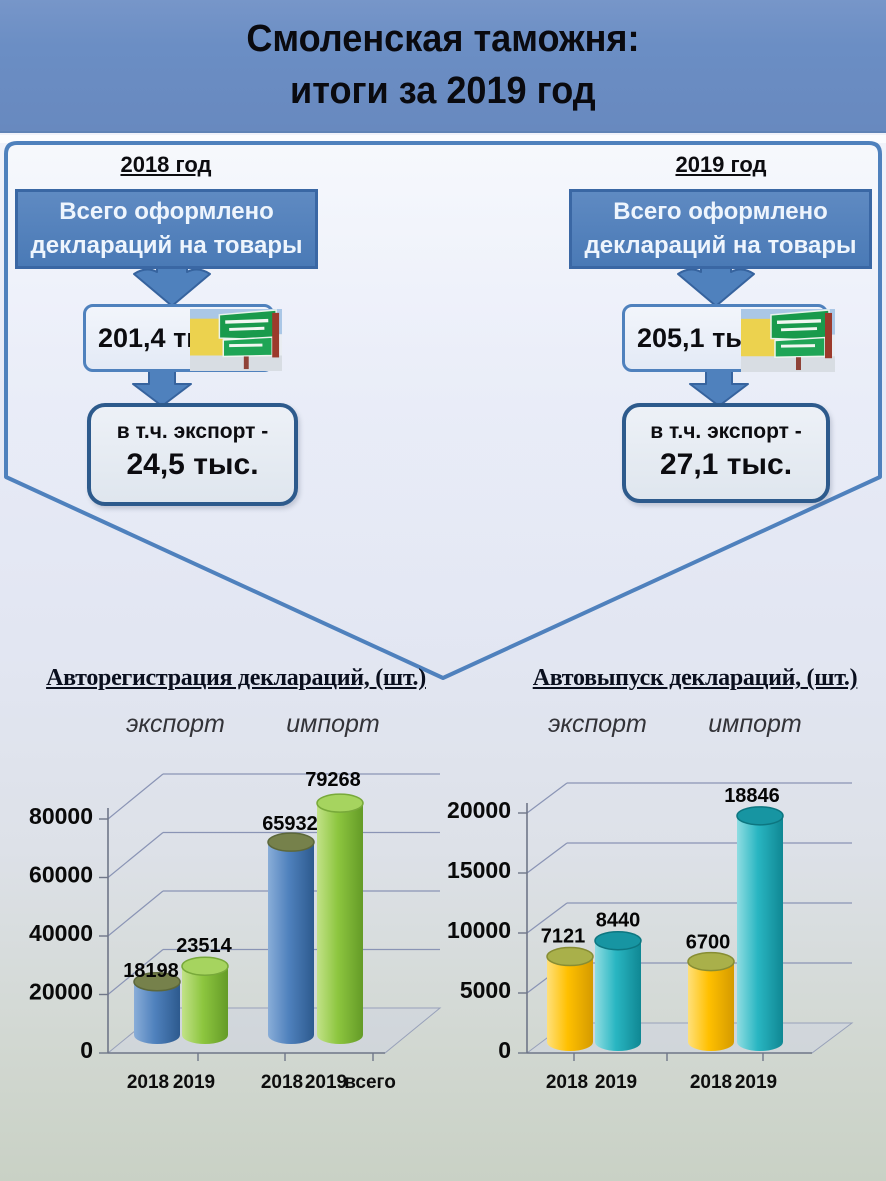 The width and height of the screenshot is (886, 1181). What do you see at coordinates (192, 431) in the screenshot?
I see `export-label-2018: в т.ч. экспорт -` at bounding box center [192, 431].